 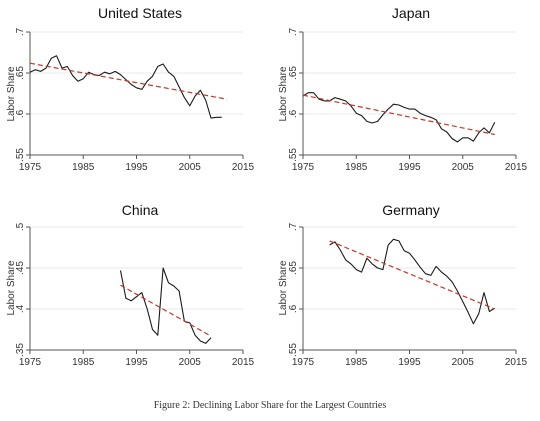 What do you see at coordinates (20, 268) in the screenshot?
I see `y-tick-label: .45` at bounding box center [20, 268].